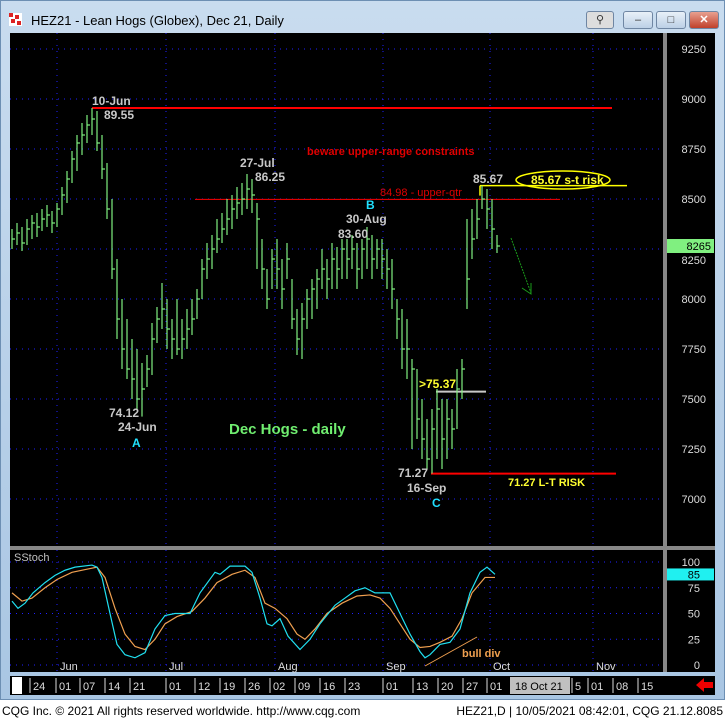 The width and height of the screenshot is (725, 720). I want to click on price-axis, so click(689, 352).